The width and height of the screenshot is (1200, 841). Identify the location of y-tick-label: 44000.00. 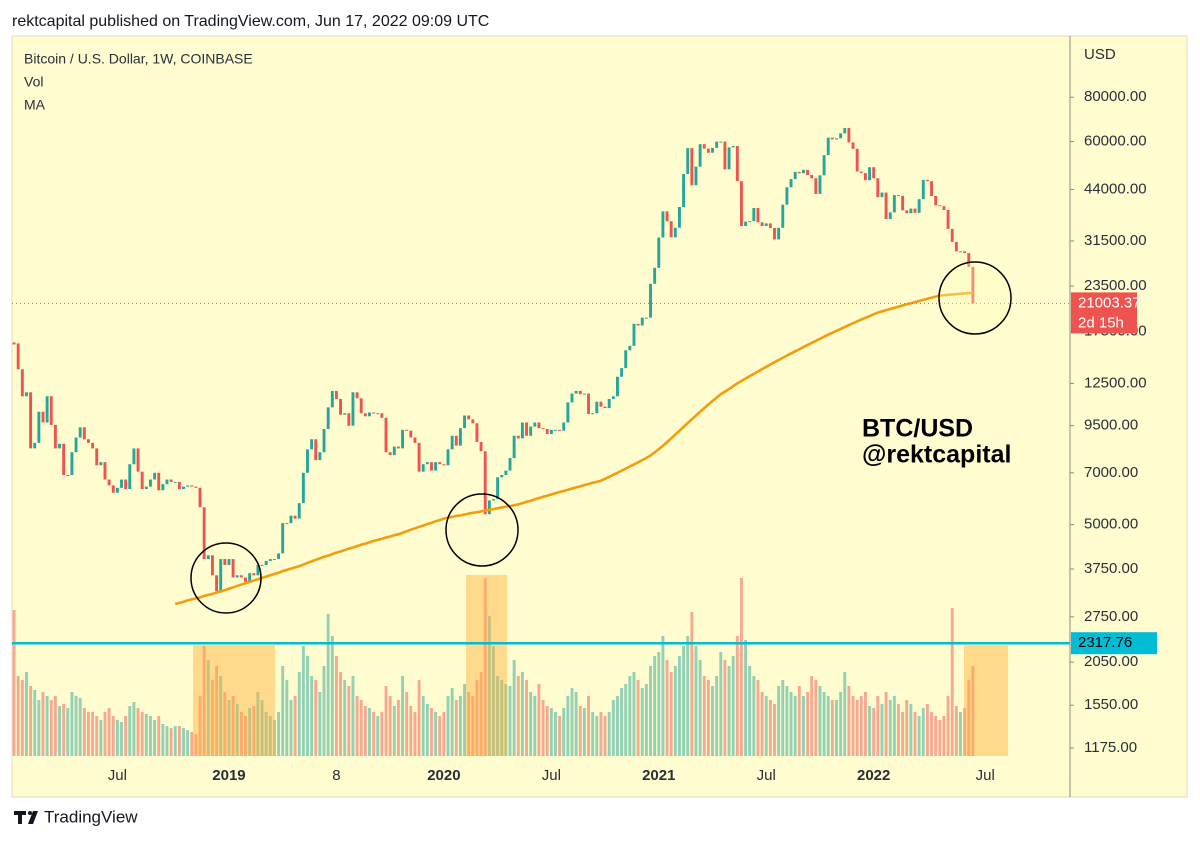
(1115, 188).